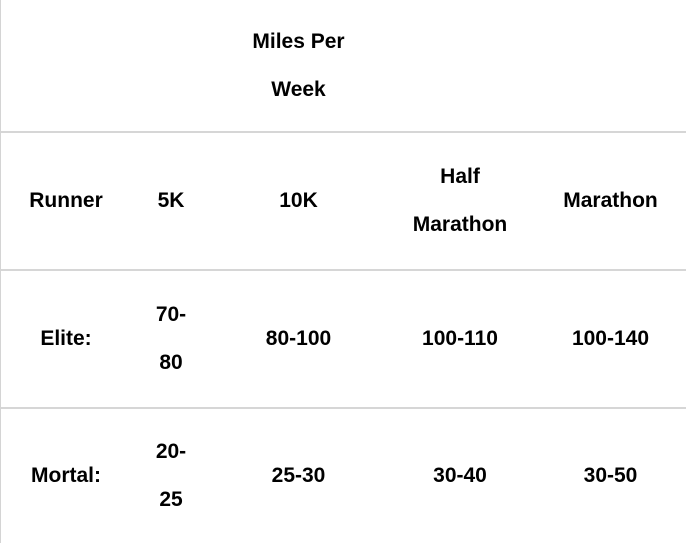 This screenshot has width=686, height=543. What do you see at coordinates (460, 176) in the screenshot?
I see `header-half-line1: Half` at bounding box center [460, 176].